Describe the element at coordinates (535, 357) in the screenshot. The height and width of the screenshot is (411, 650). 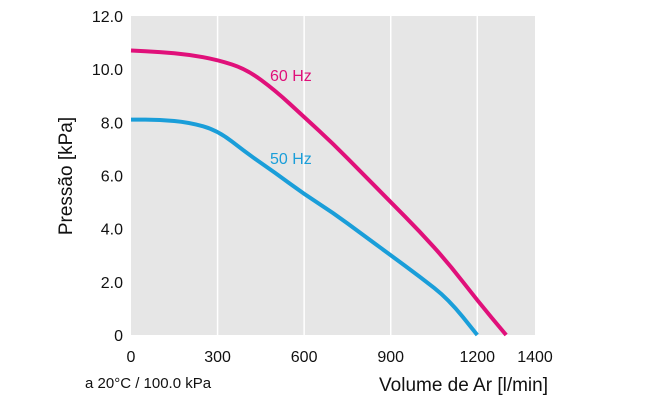
I see `x-tick-label-1400: 1400` at that location.